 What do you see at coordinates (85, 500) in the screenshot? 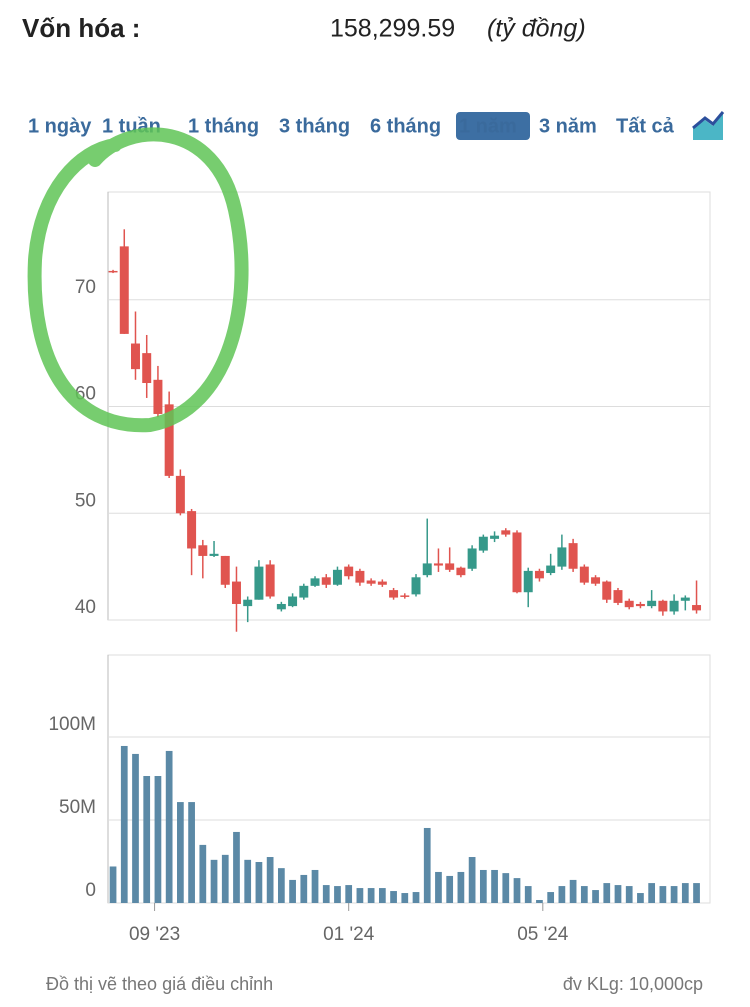
I see `y-tick-label: 50` at bounding box center [85, 500].